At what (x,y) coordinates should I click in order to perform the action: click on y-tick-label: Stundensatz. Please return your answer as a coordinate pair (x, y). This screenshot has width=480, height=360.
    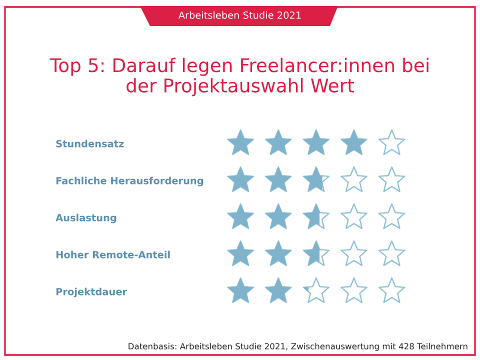
    Looking at the image, I should click on (90, 144).